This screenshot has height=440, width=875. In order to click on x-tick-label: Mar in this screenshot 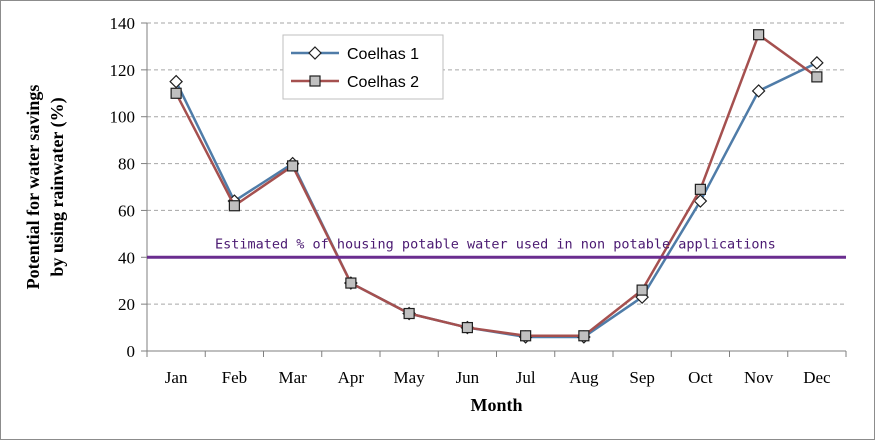, I will do `click(292, 377)`.